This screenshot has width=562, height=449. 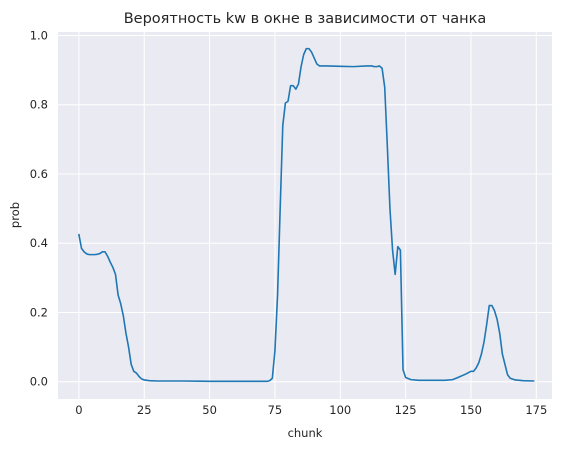 What do you see at coordinates (39, 312) in the screenshot?
I see `y-tick-label: 0.2` at bounding box center [39, 312].